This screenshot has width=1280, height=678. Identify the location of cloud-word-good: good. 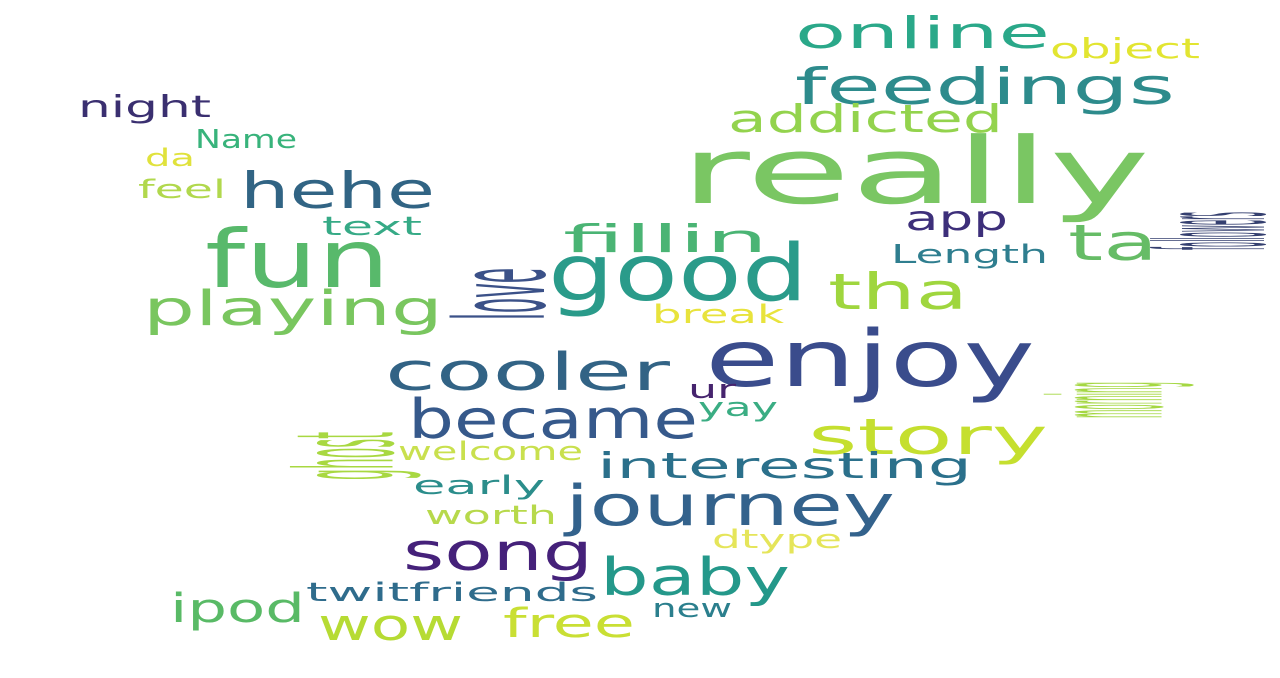
(678, 274).